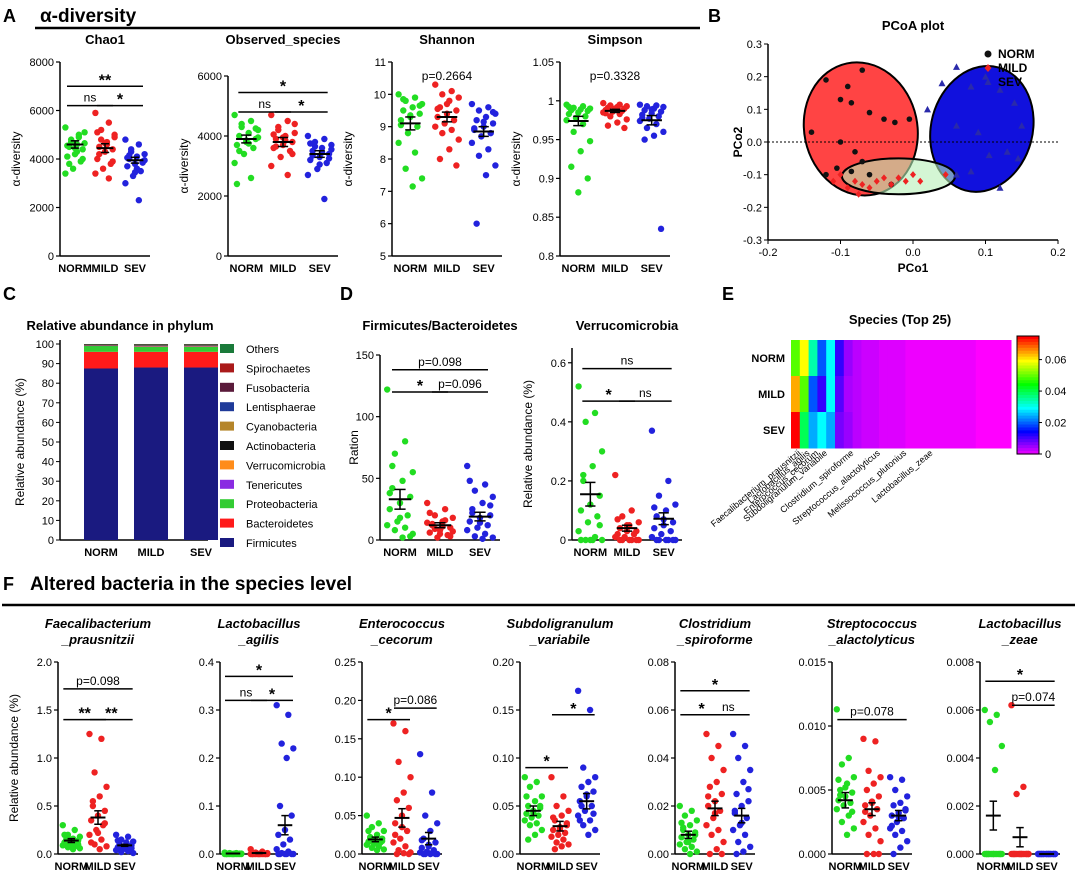 The width and height of the screenshot is (1084, 874). I want to click on species-0-sig-label: **, so click(84, 714).